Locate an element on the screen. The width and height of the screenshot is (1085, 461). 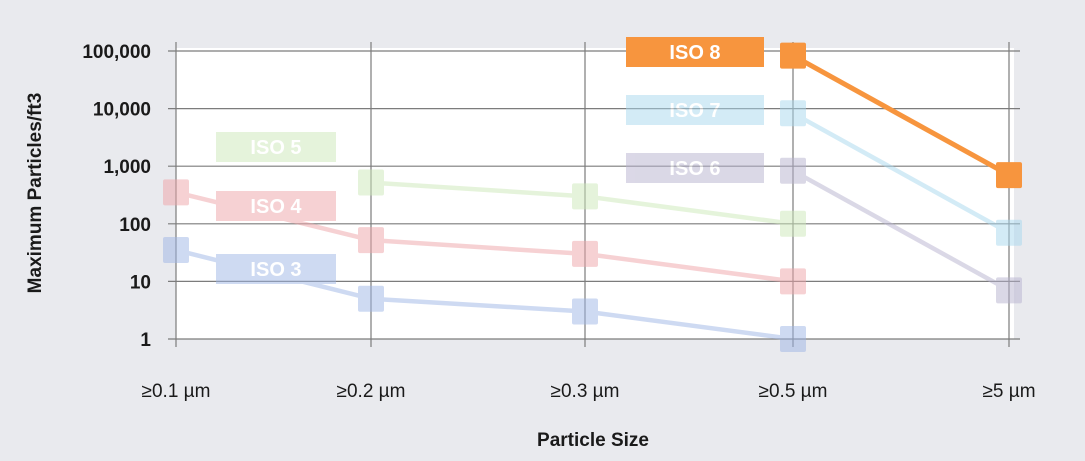
series-label: ISO 3 is located at coordinates (275, 270).